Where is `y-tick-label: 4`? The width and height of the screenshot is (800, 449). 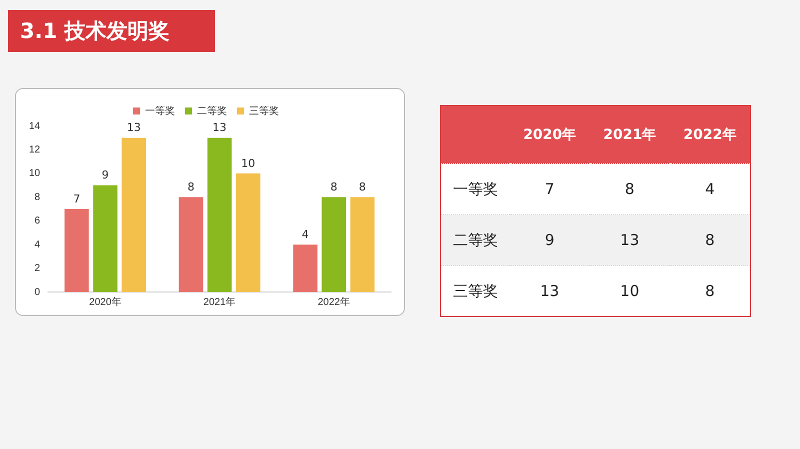 y-tick-label: 4 is located at coordinates (37, 244).